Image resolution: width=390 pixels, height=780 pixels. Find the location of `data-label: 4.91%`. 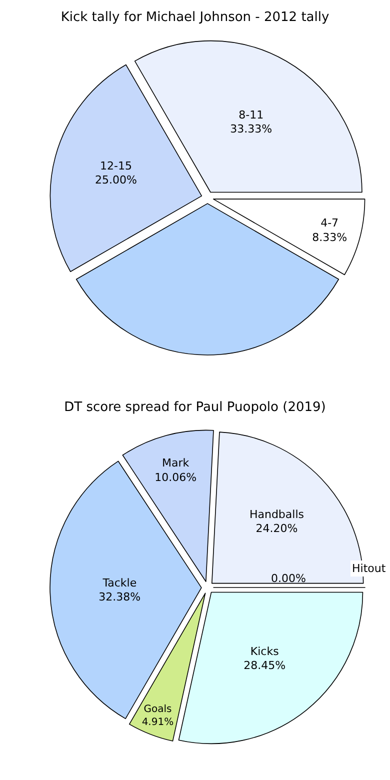

data-label: 4.91% is located at coordinates (158, 722).